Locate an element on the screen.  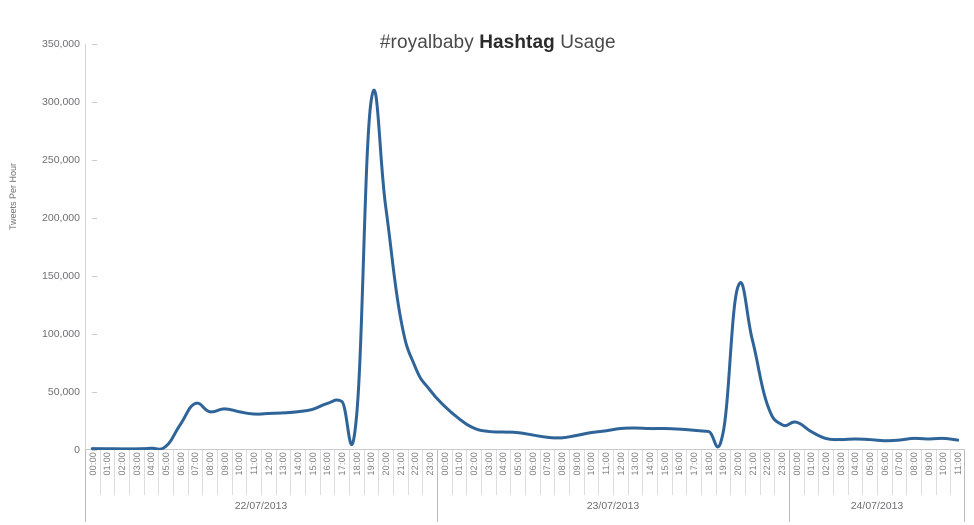
x-axis-day-band: 22/07/2013 23/07/2013 24/07/2013 is located at coordinates (525, 486).